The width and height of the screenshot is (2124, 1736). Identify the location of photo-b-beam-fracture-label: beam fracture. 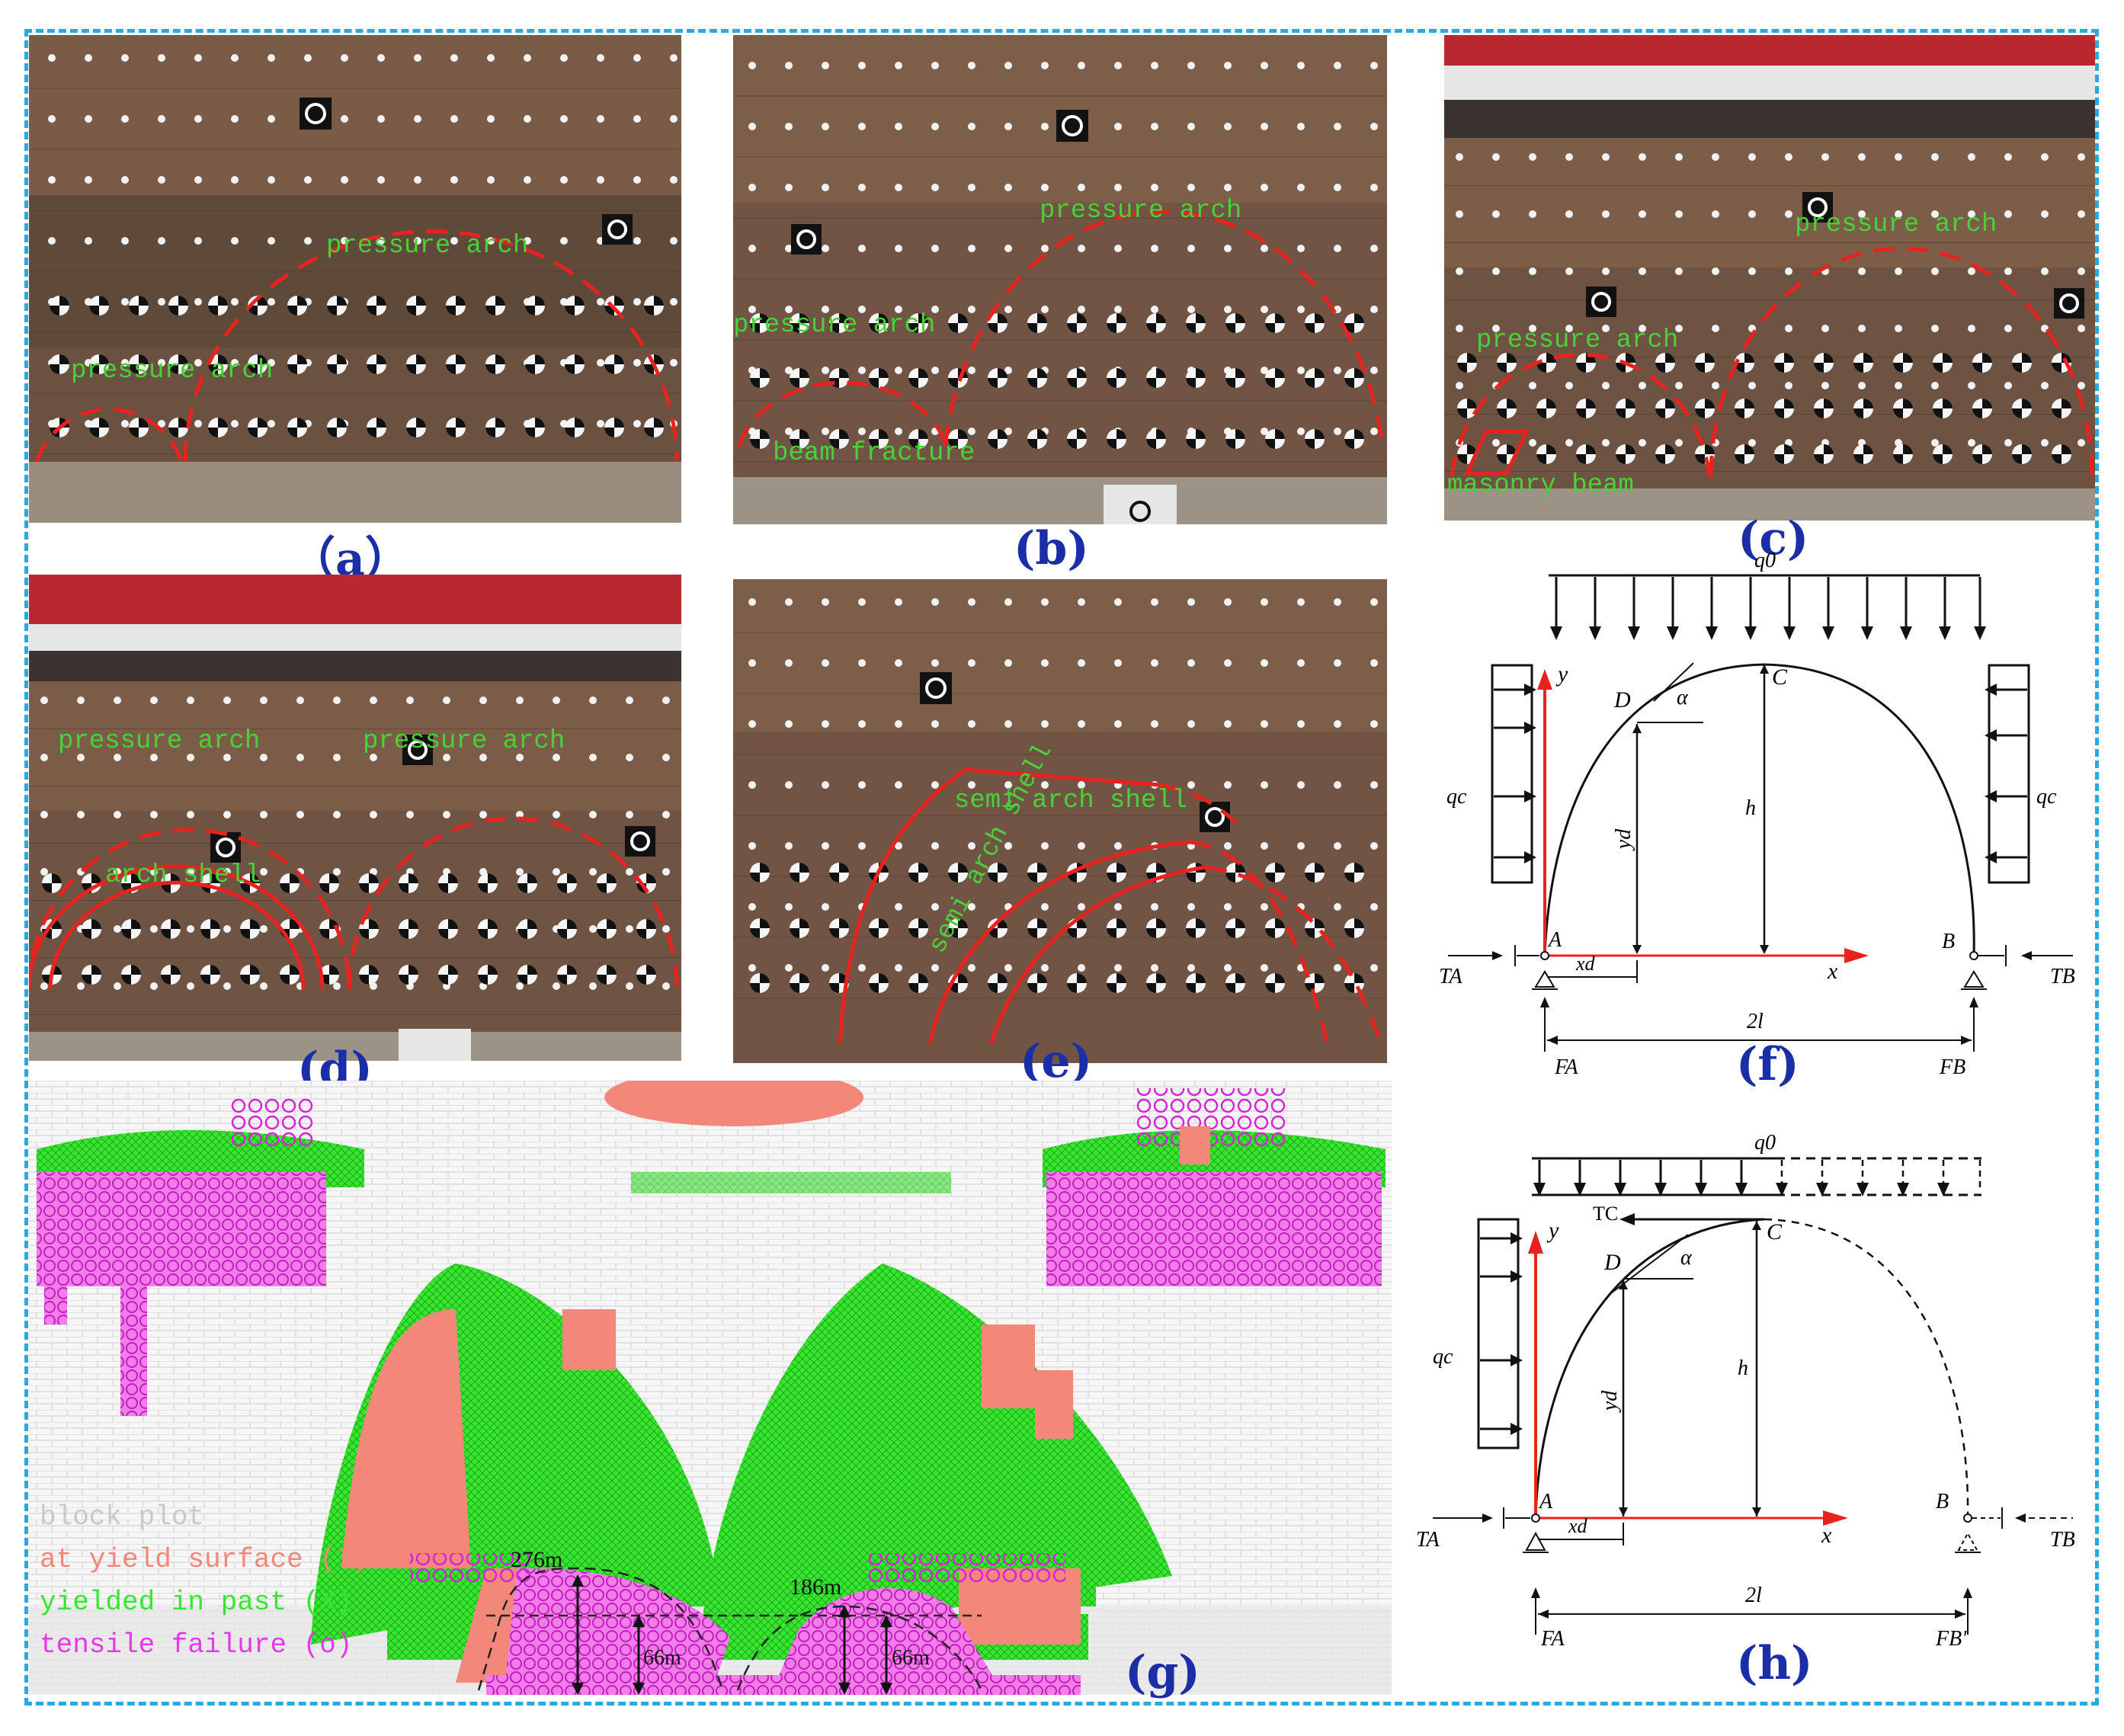
(875, 453).